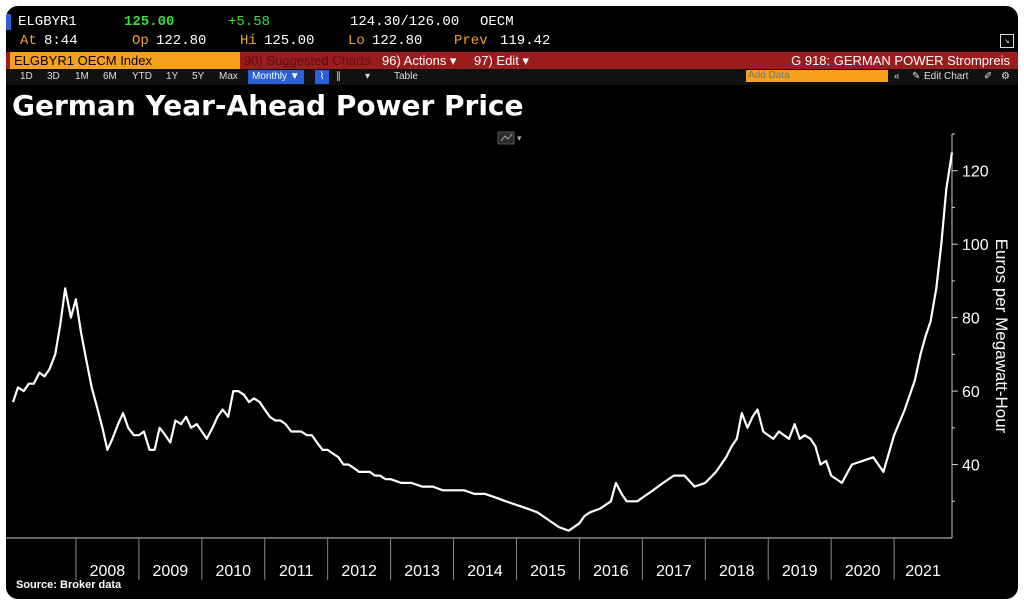  Describe the element at coordinates (923, 571) in the screenshot. I see `x-tick-label: 2021` at that location.